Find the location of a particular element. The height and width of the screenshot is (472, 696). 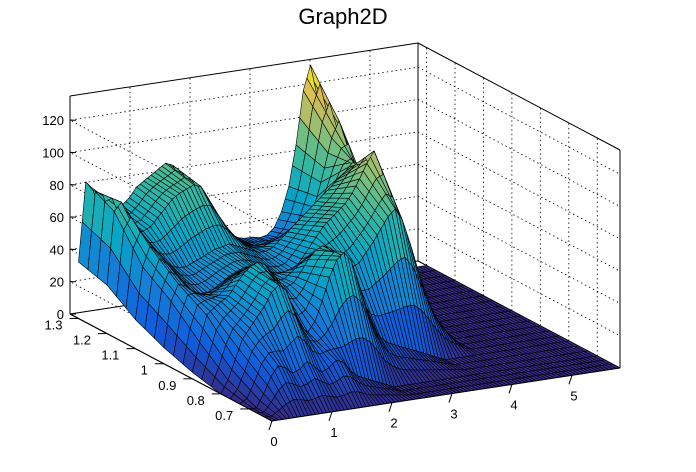

y-tick-label: 0.8 is located at coordinates (196, 400).